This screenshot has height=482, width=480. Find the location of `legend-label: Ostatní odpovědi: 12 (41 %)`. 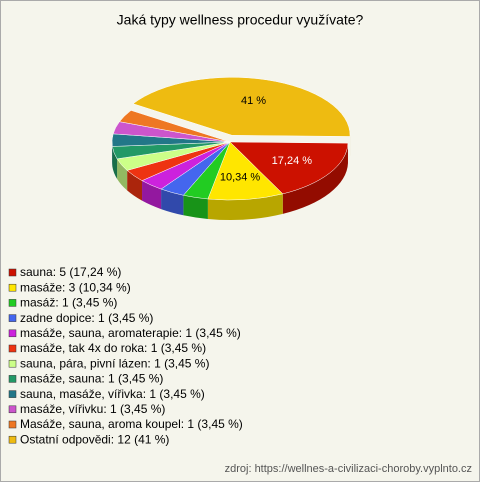

legend-label: Ostatní odpovědi: 12 (41 %) is located at coordinates (94, 439).